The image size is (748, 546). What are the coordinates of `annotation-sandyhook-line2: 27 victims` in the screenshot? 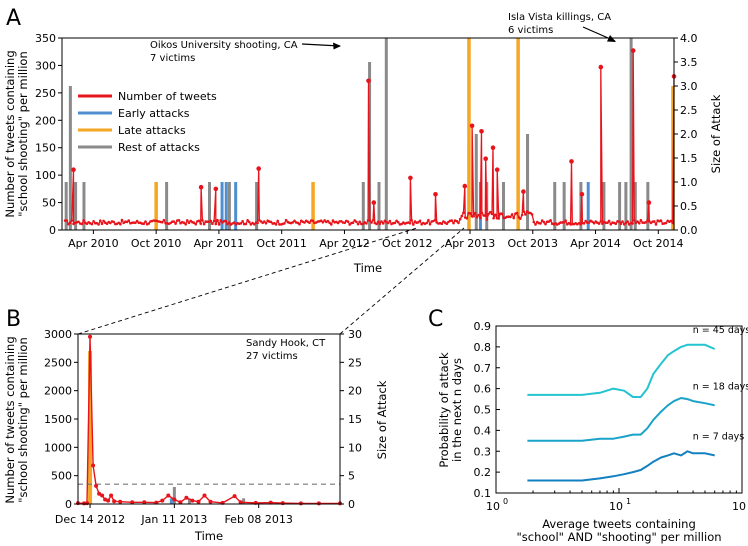 It's located at (272, 356).